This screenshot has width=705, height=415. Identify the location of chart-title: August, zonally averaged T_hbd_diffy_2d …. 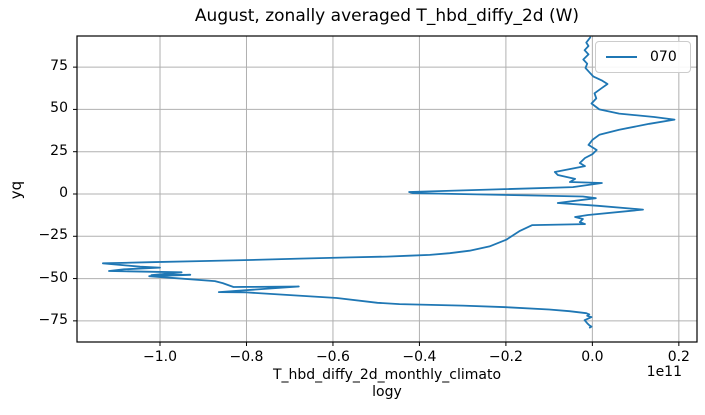
(387, 16).